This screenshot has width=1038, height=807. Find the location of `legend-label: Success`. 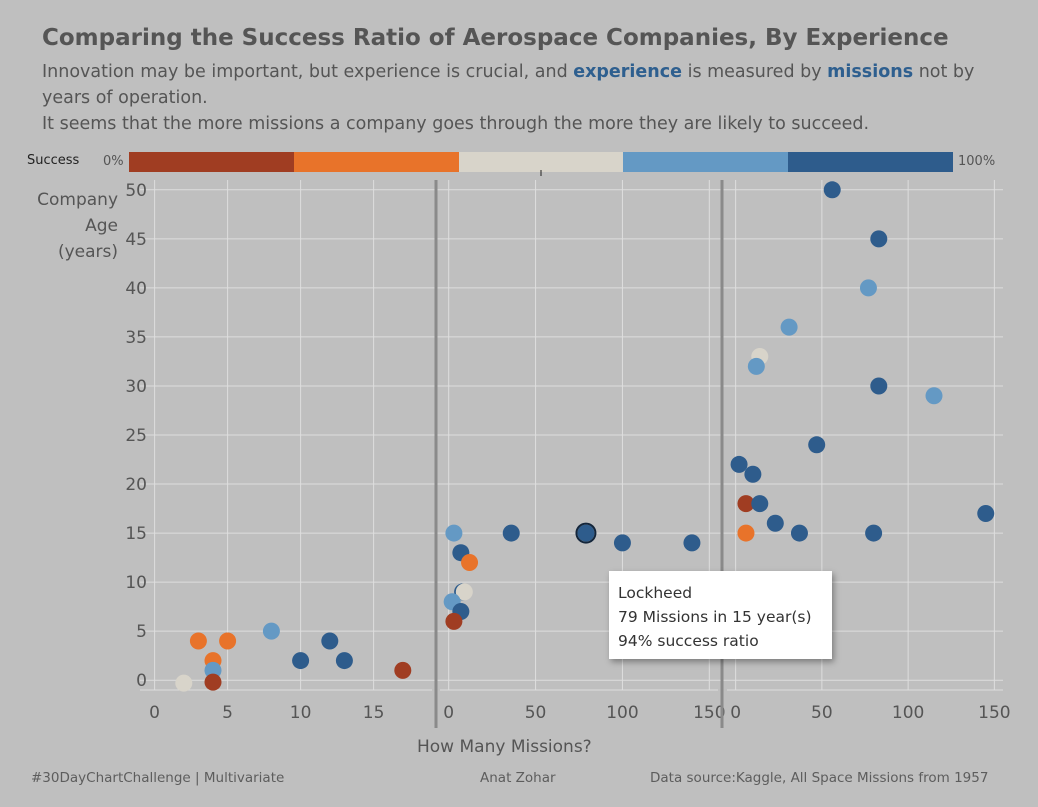

legend-label: Success is located at coordinates (53, 160).